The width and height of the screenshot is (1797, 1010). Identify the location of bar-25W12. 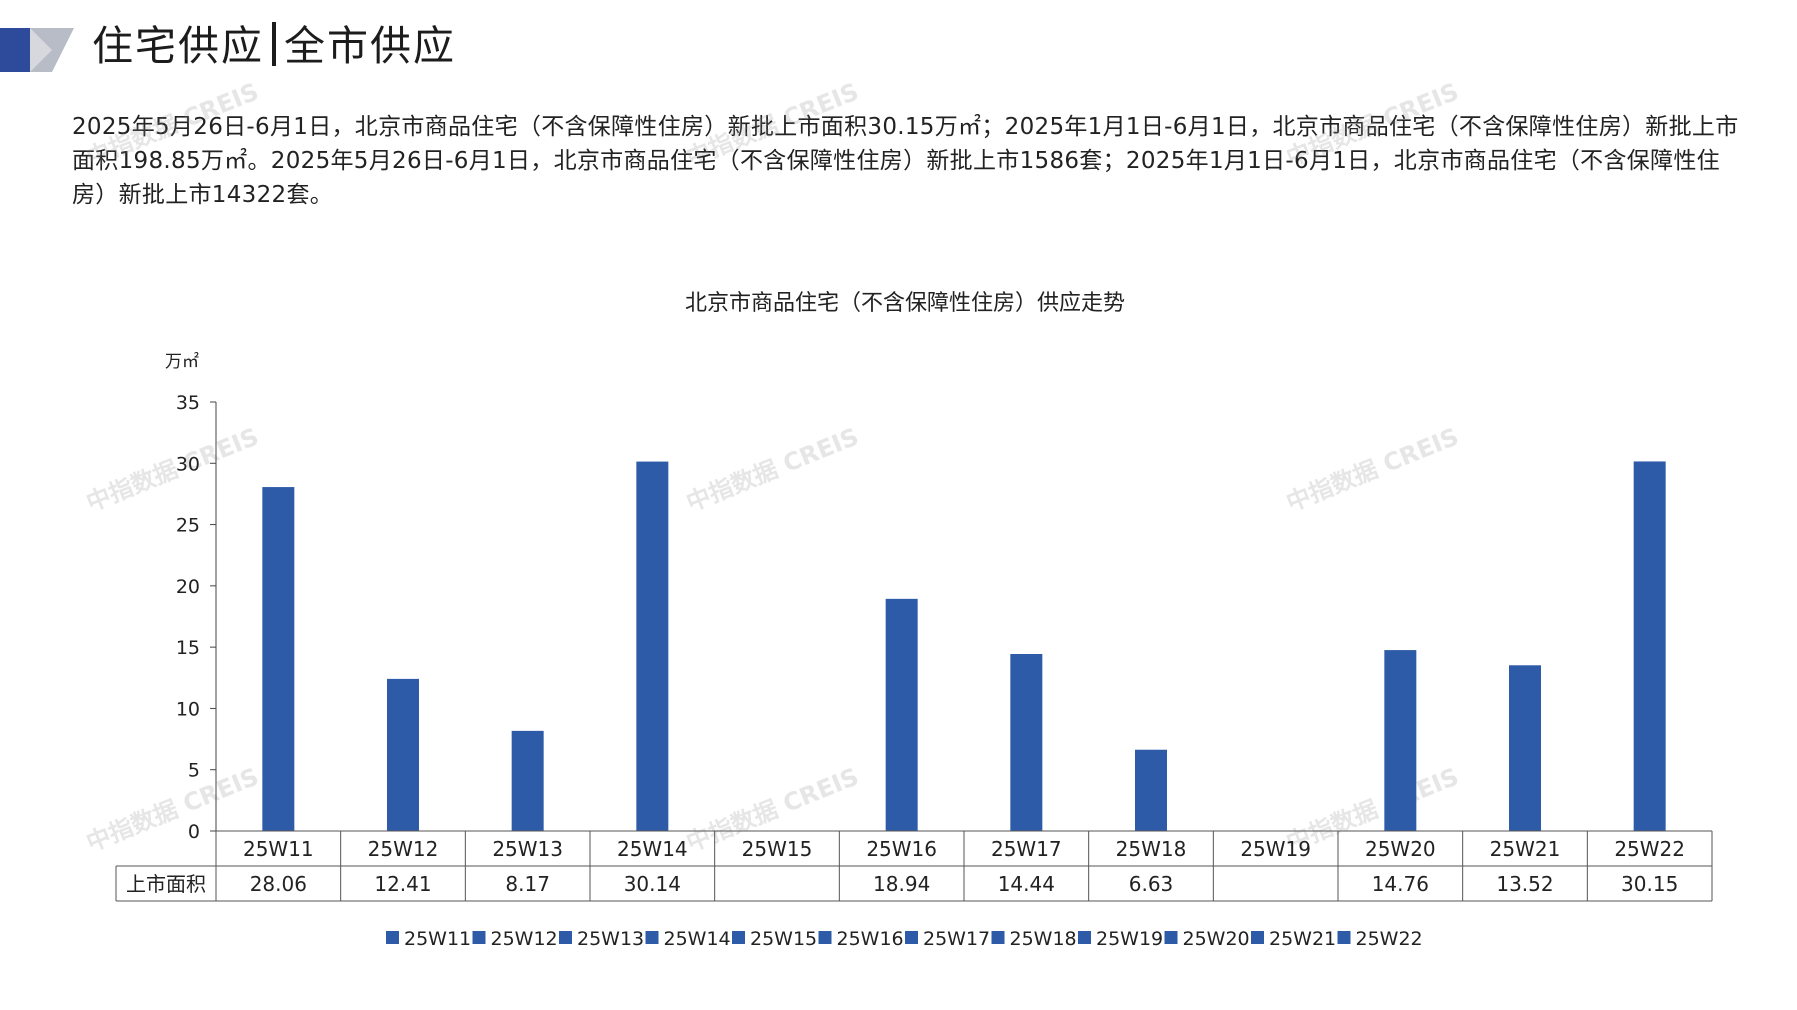
(403, 754).